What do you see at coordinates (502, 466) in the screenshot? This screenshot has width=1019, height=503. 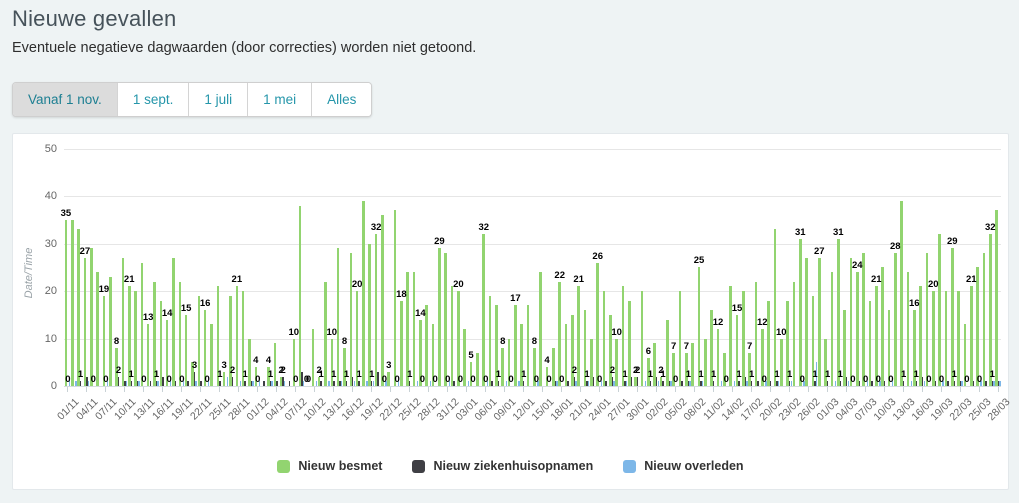 I see `legend-item-nieuw-ziekenhuisopnamen: Nieuw ziekenhuisopnamen` at bounding box center [502, 466].